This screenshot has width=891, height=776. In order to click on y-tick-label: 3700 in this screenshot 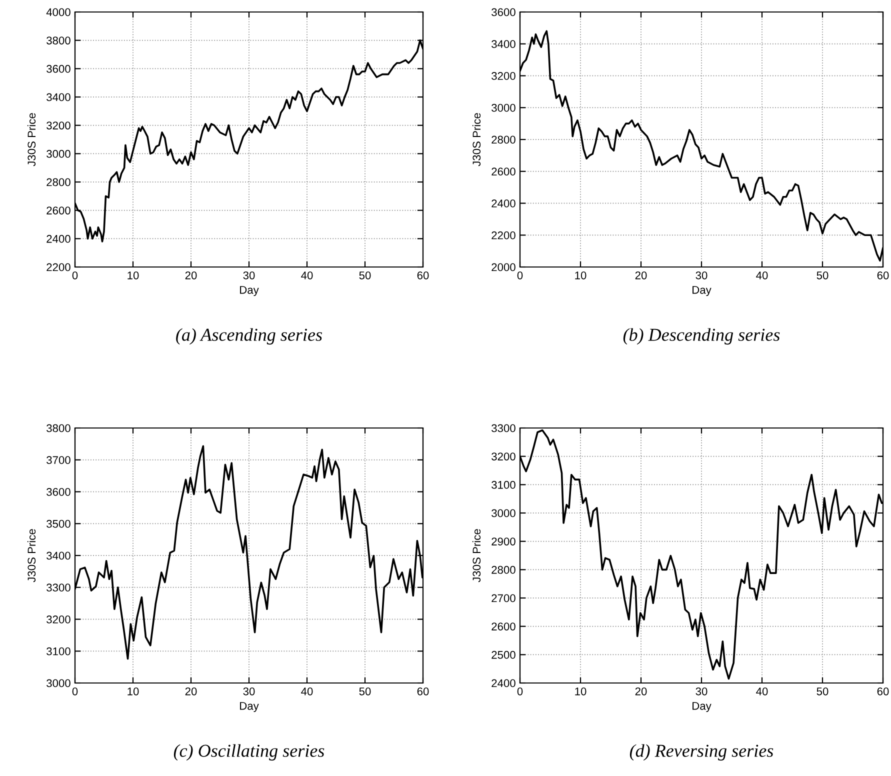, I will do `click(58, 460)`.